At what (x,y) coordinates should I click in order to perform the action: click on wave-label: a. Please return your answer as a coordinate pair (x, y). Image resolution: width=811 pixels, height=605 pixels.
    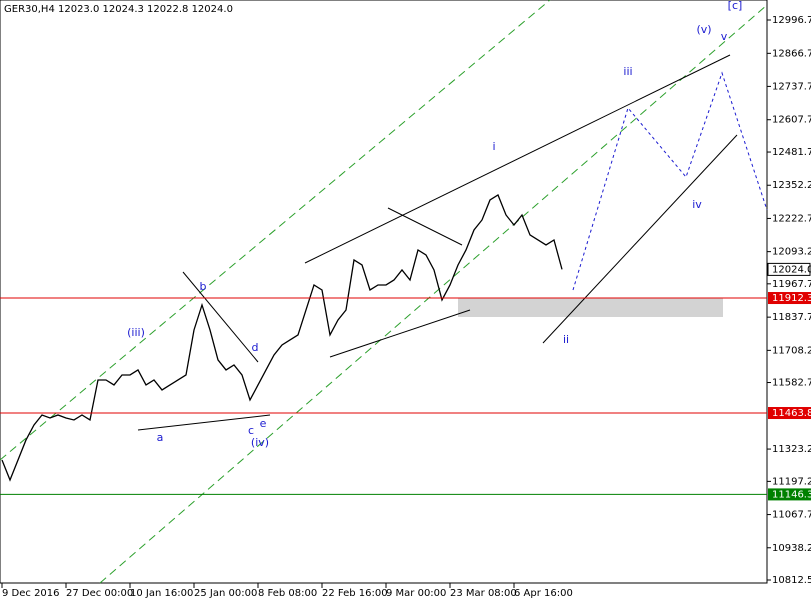
    Looking at the image, I should click on (160, 437).